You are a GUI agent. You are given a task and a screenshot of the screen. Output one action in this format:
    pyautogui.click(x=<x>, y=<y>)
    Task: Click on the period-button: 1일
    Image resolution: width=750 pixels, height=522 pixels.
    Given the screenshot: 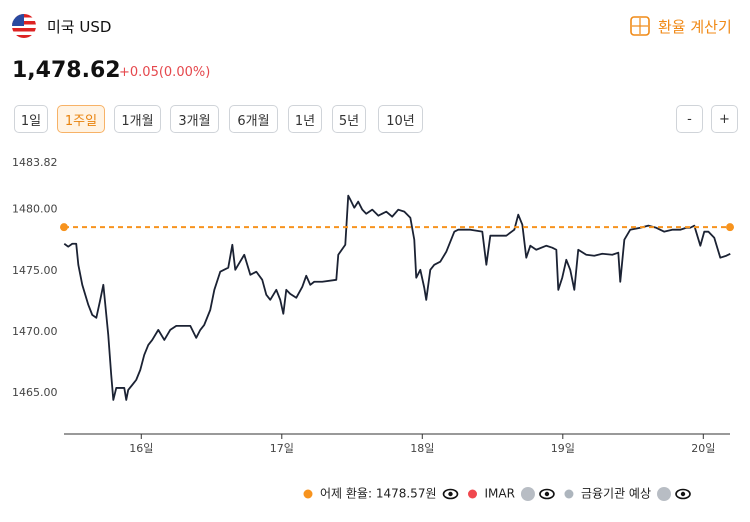 What is the action you would take?
    pyautogui.click(x=31, y=119)
    